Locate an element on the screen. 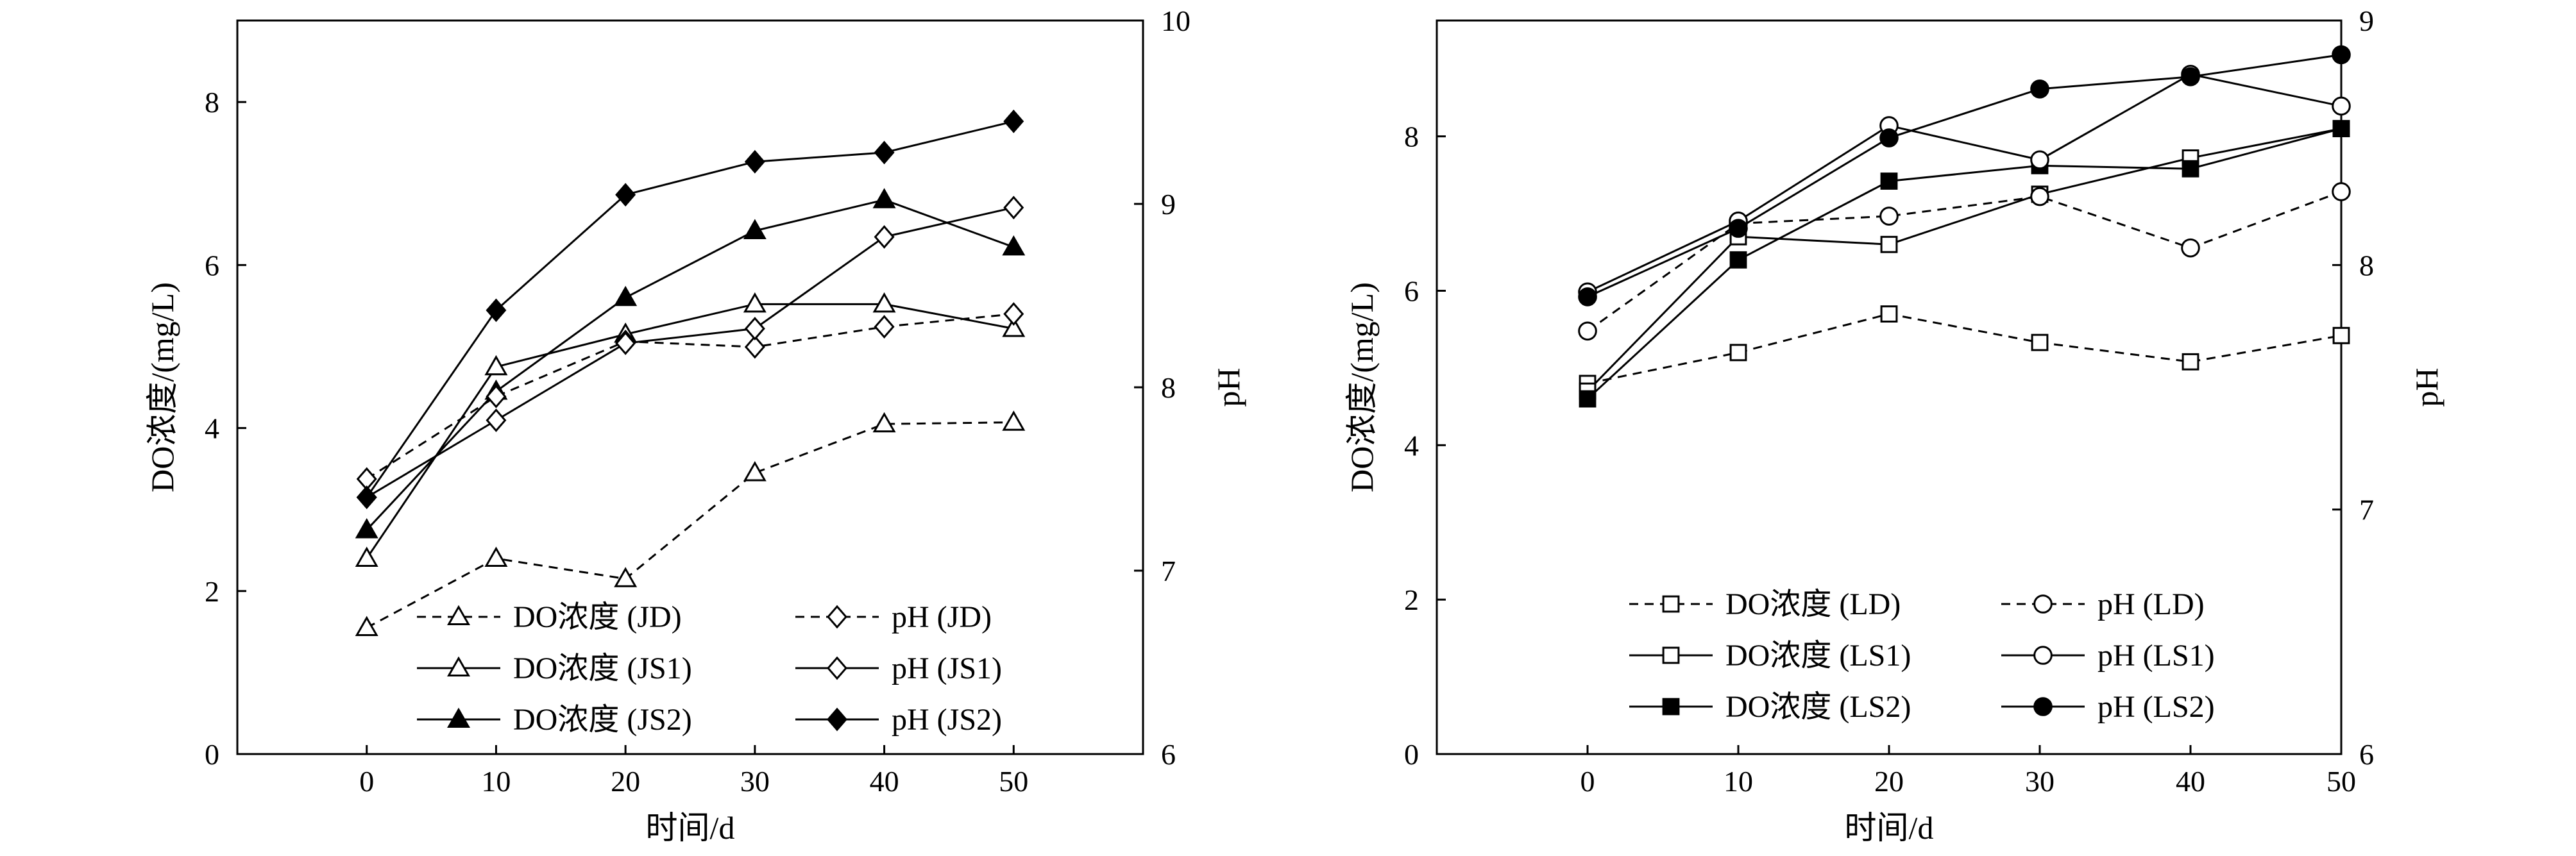  legend-label: DO浓度 (JS2) is located at coordinates (602, 720).